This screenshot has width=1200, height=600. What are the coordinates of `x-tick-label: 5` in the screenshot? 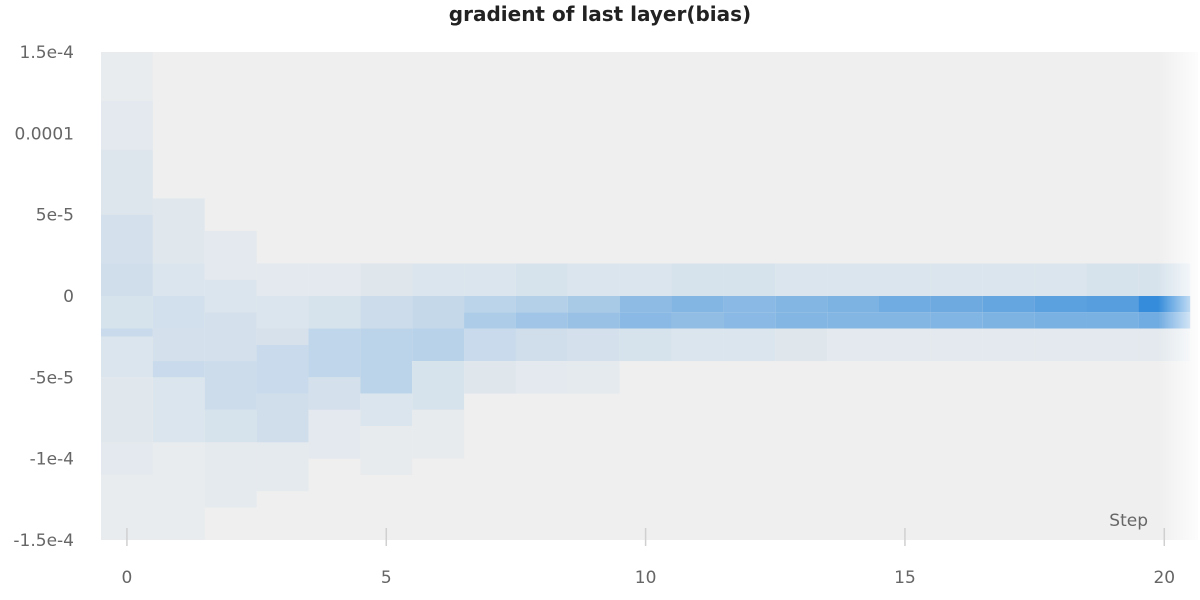 It's located at (386, 578).